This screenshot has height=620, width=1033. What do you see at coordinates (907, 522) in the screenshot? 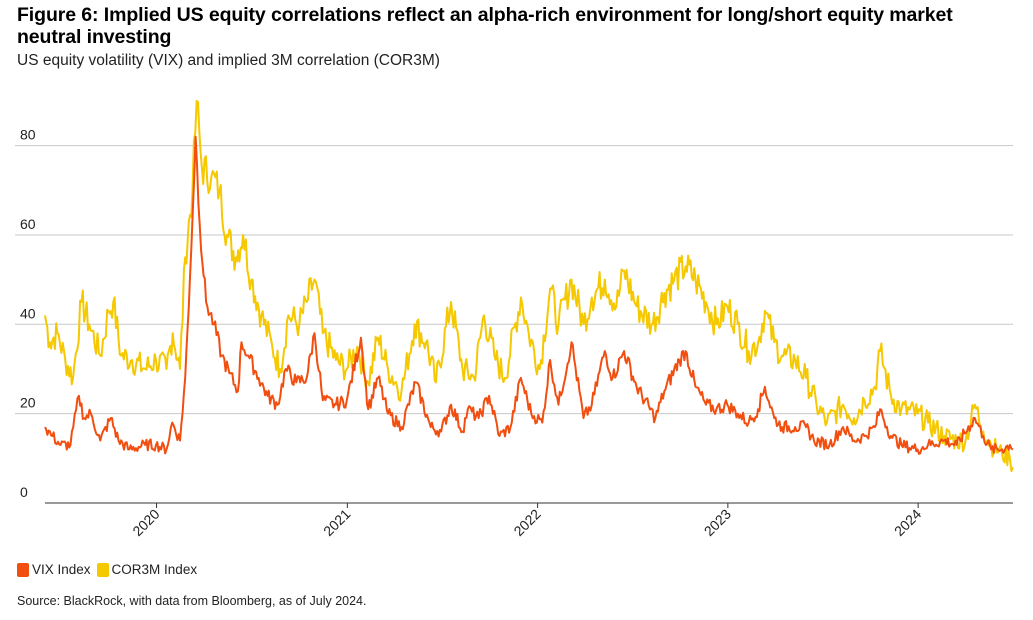
I see `x-tick-label-2024: 2024` at bounding box center [907, 522].